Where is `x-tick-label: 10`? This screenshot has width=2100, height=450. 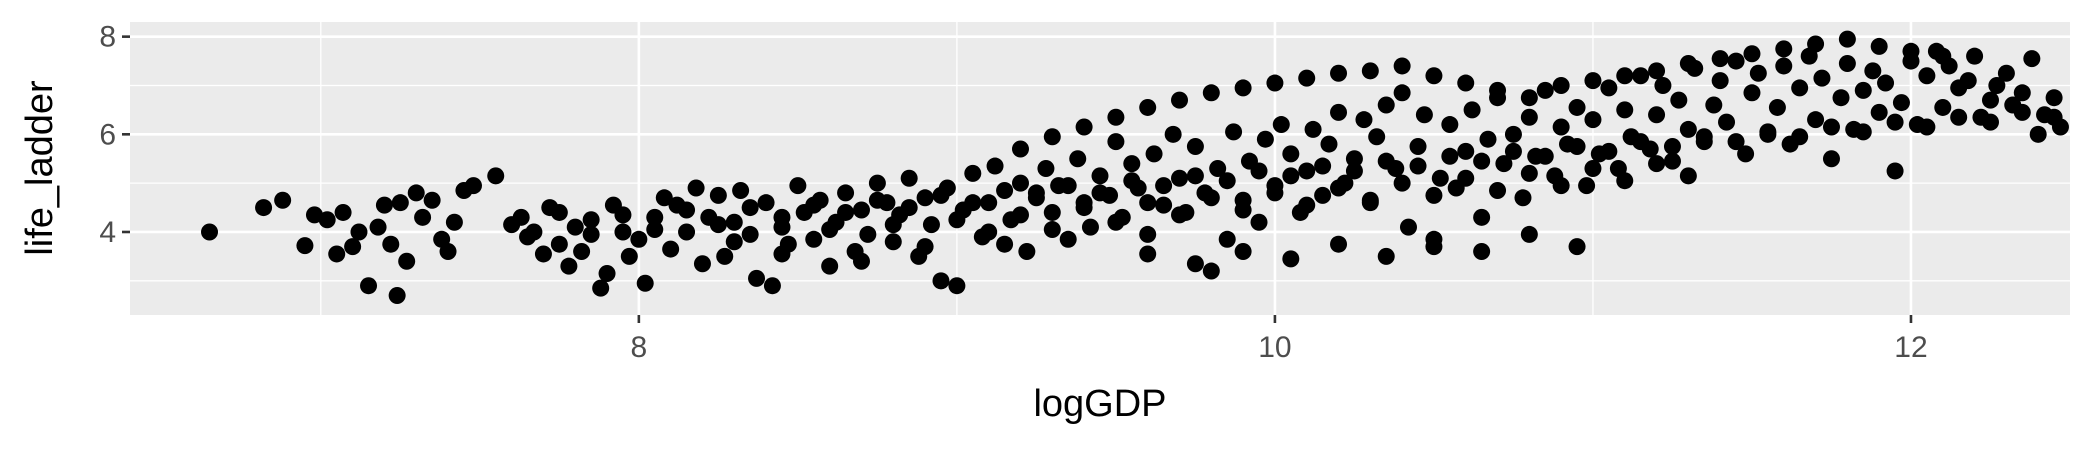 x-tick-label: 10 is located at coordinates (1274, 347).